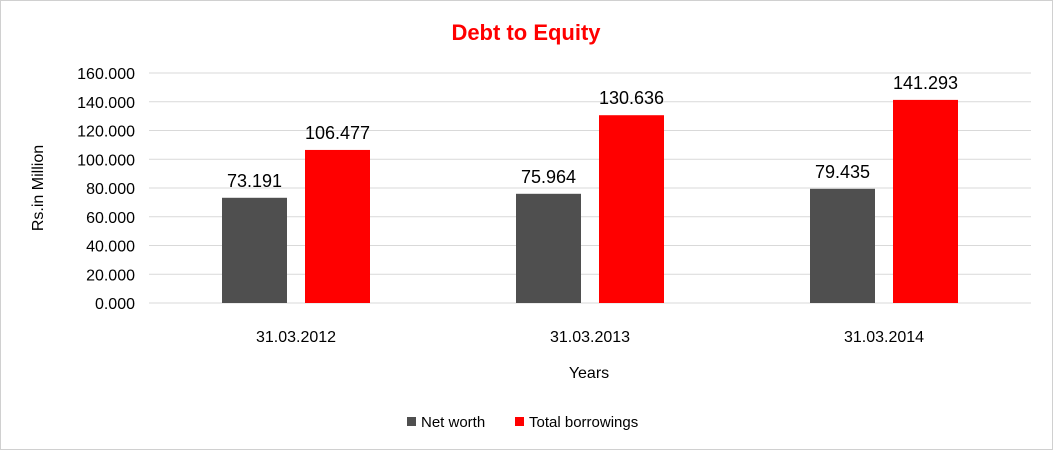 Image resolution: width=1053 pixels, height=450 pixels. I want to click on y-tick-label: 20.000, so click(110, 275).